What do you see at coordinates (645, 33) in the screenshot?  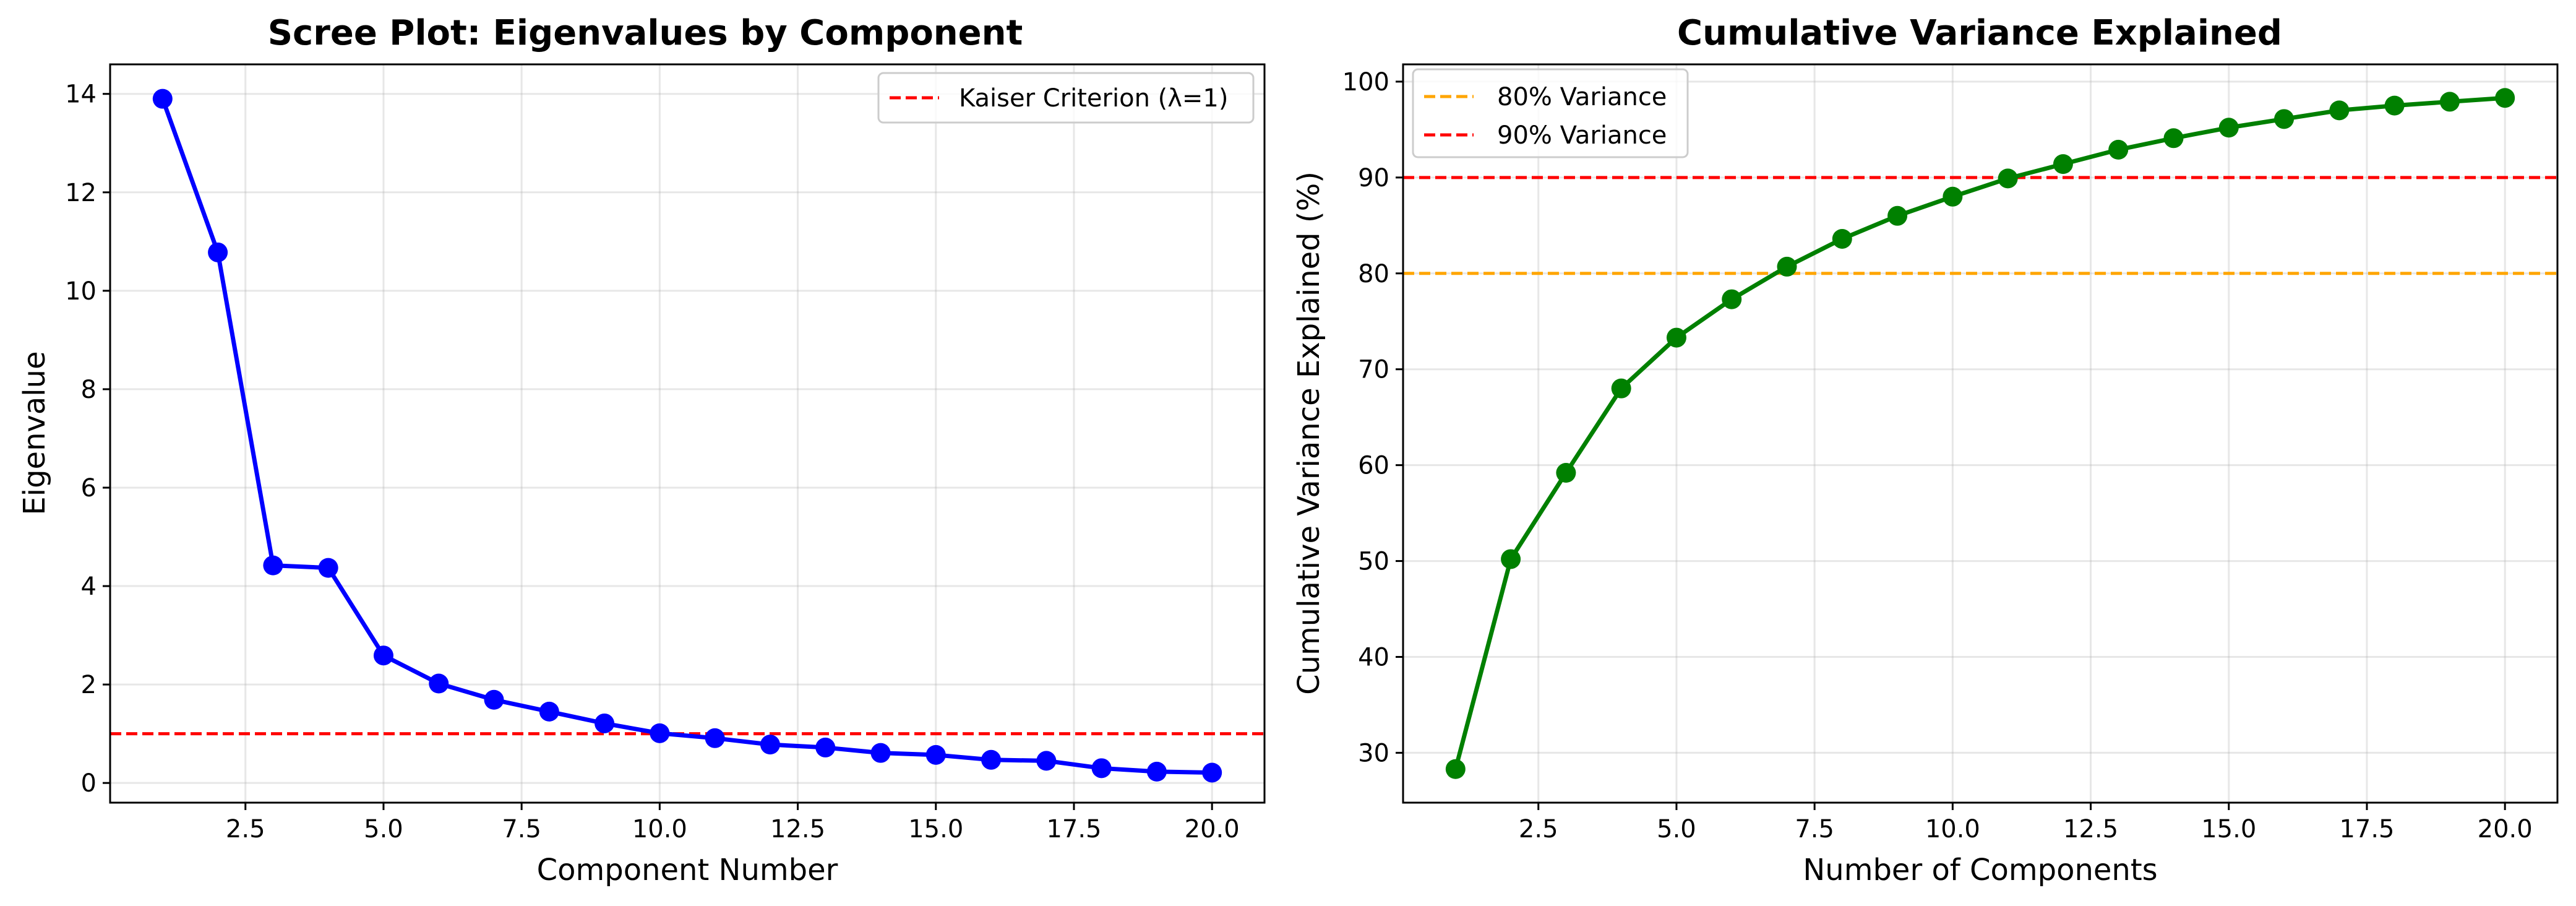 I see `scree-plot-title: Scree Plot: Eigenvalues by Component` at bounding box center [645, 33].